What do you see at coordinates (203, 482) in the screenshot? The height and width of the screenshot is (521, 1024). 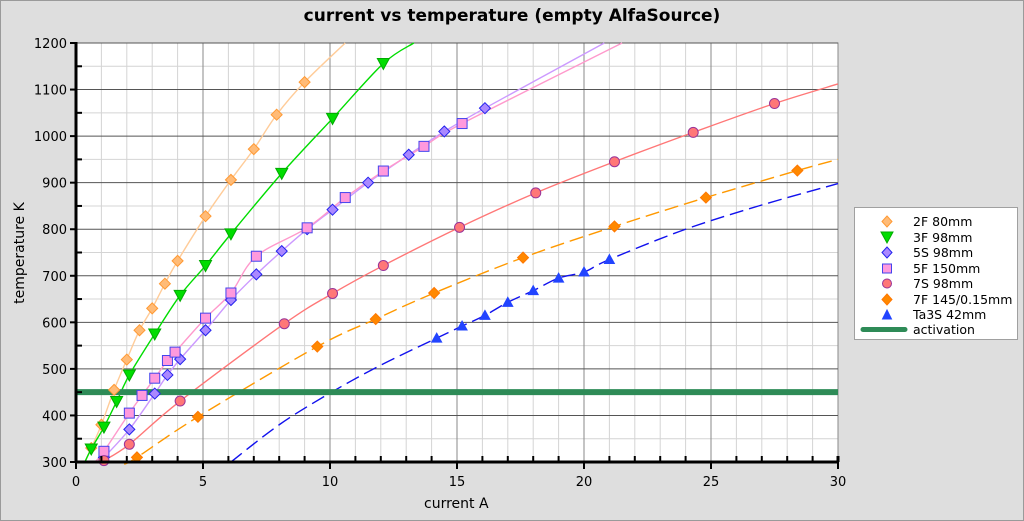 I see `svg-text: 5` at bounding box center [203, 482].